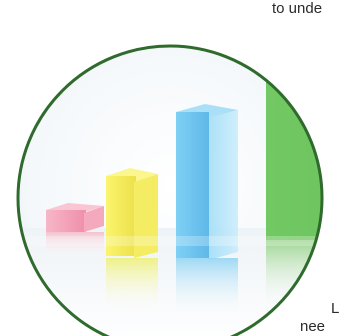  What do you see at coordinates (75, 230) in the screenshot?
I see `bar-pink` at bounding box center [75, 230].